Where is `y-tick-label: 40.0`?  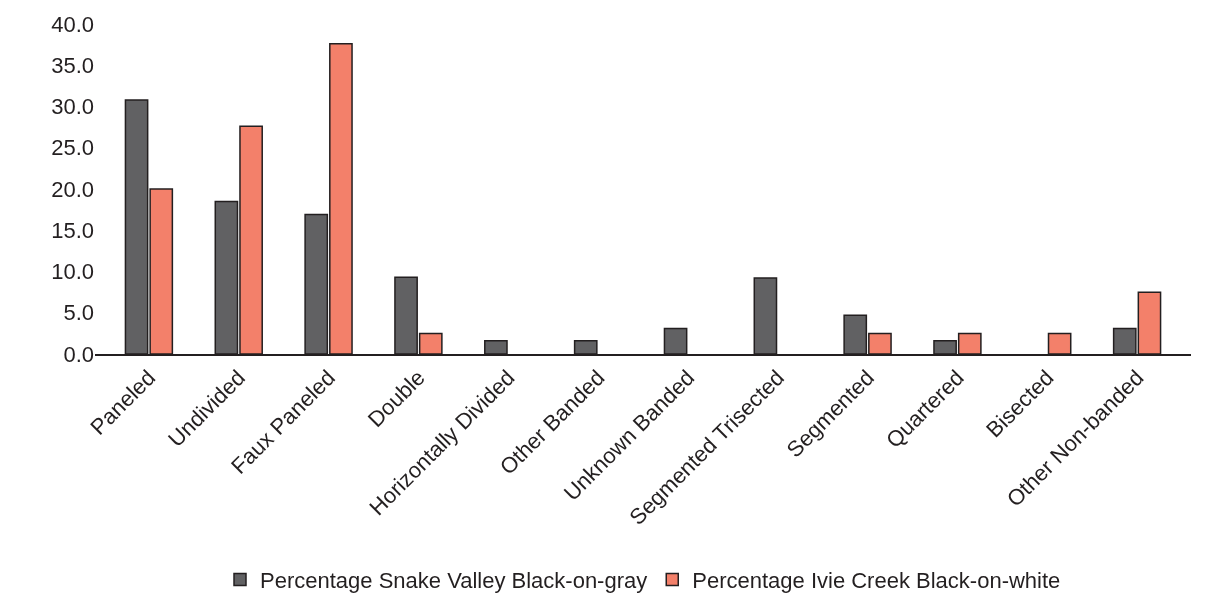 y-tick-label: 40.0 is located at coordinates (72, 24).